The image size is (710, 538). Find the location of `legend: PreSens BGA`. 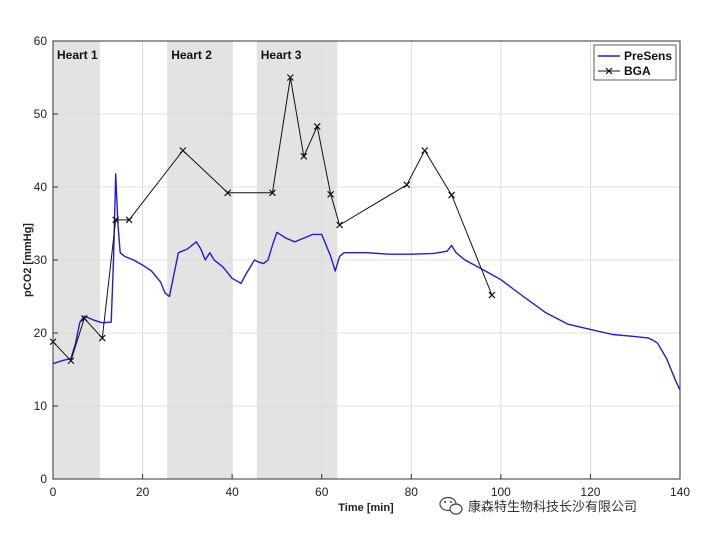

legend: PreSens BGA is located at coordinates (635, 62).